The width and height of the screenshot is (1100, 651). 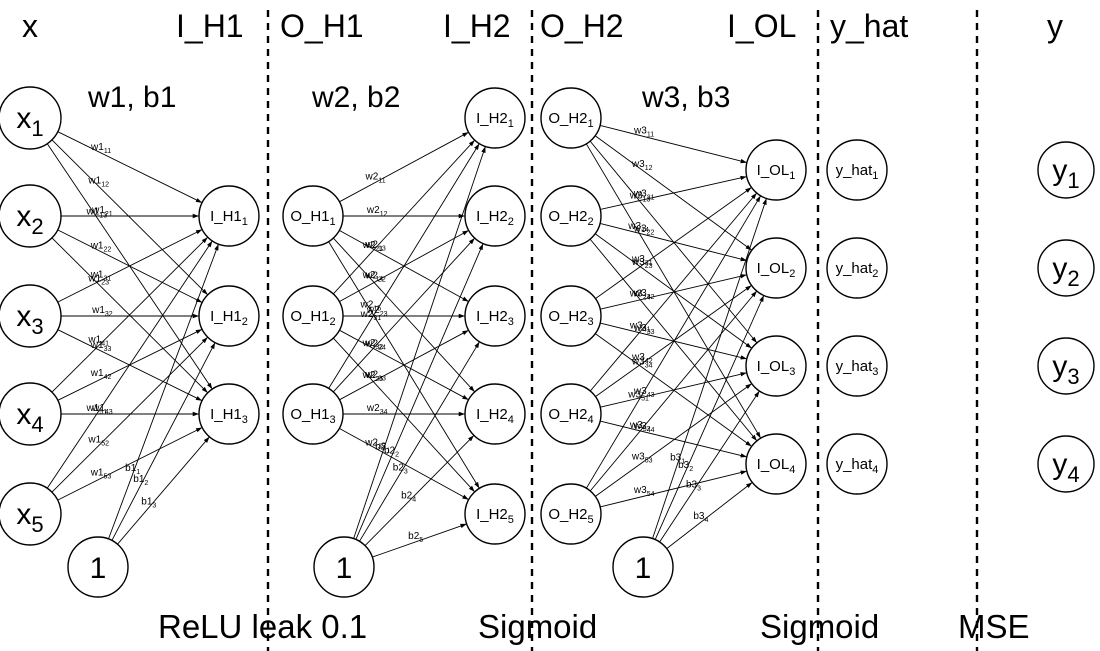 I want to click on header-o-h2: O_H2, so click(x=582, y=26).